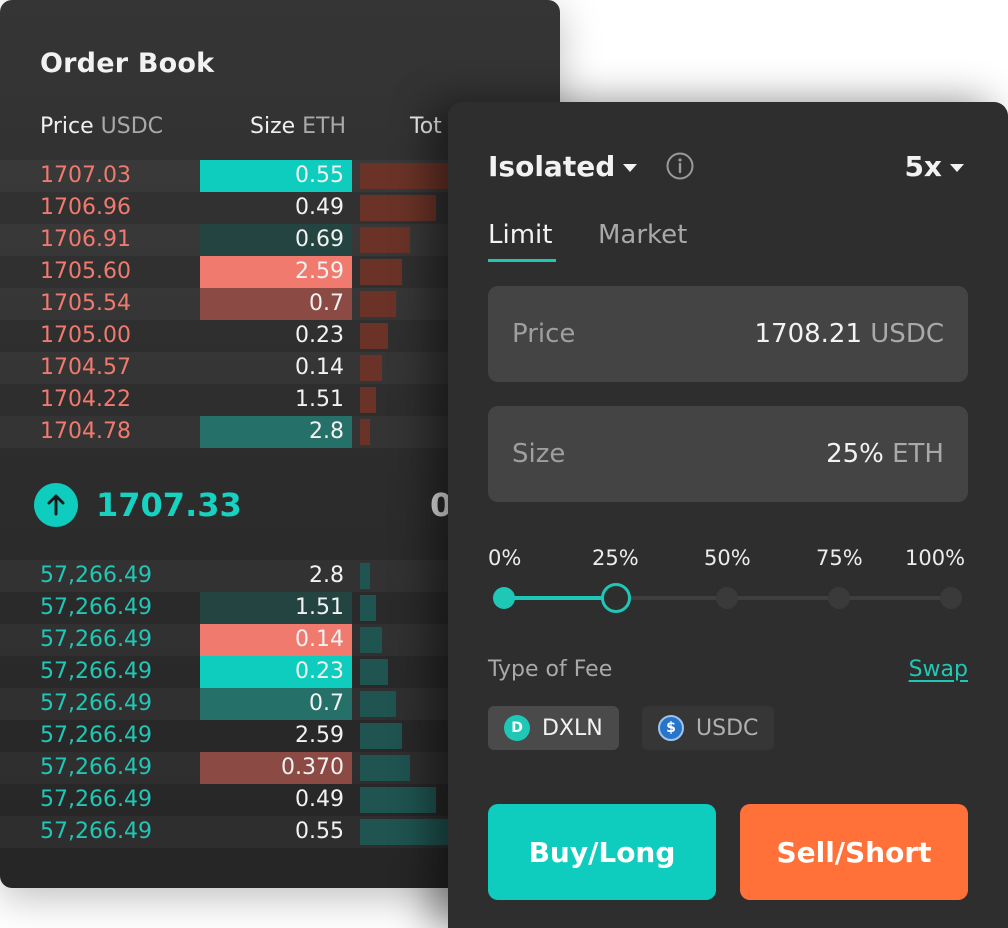 This screenshot has width=1008, height=928. I want to click on bid-row: 57,266.49 0.49, so click(280, 800).